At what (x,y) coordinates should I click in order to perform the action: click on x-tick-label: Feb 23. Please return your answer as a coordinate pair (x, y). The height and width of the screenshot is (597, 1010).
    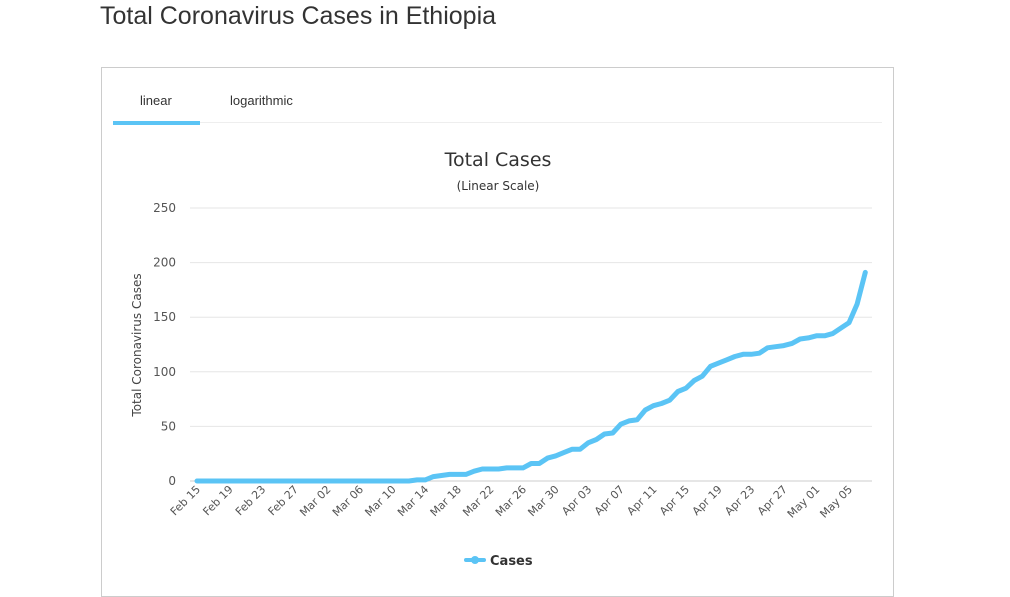
    Looking at the image, I should click on (250, 500).